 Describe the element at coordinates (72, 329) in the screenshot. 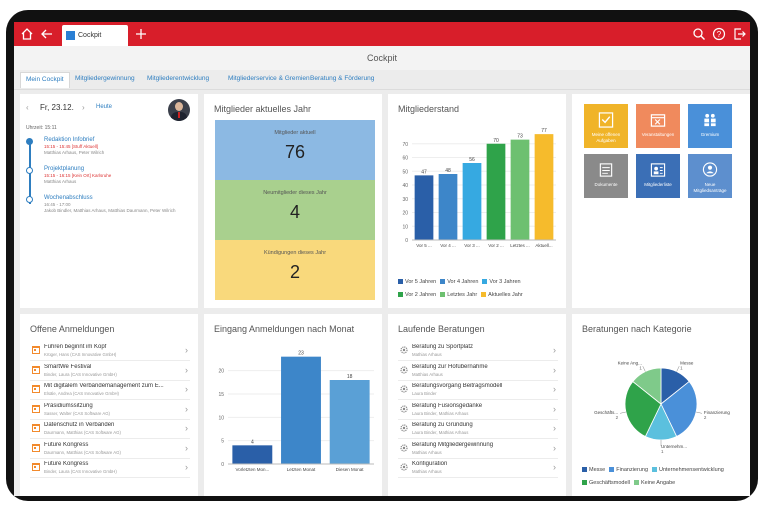

I see `card-title: Offene Anmeldungen` at that location.